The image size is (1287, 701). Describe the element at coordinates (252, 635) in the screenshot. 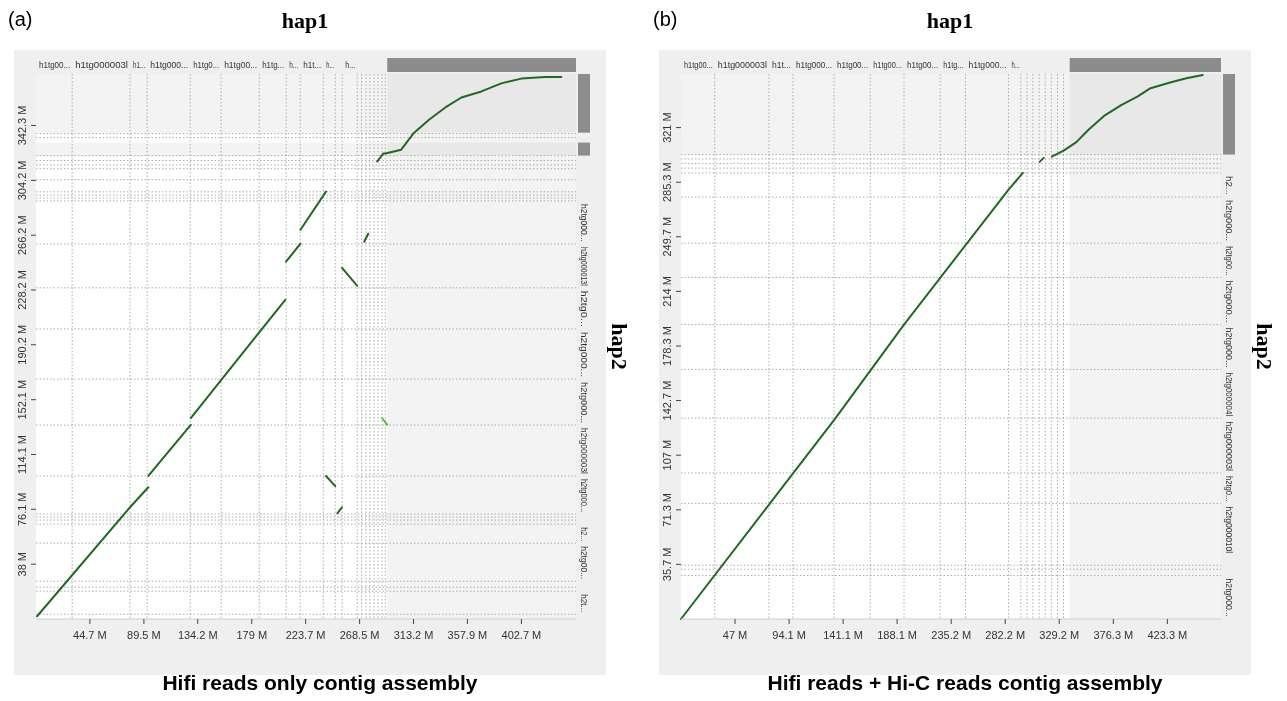

I see `x-tick-label: 179 M` at that location.